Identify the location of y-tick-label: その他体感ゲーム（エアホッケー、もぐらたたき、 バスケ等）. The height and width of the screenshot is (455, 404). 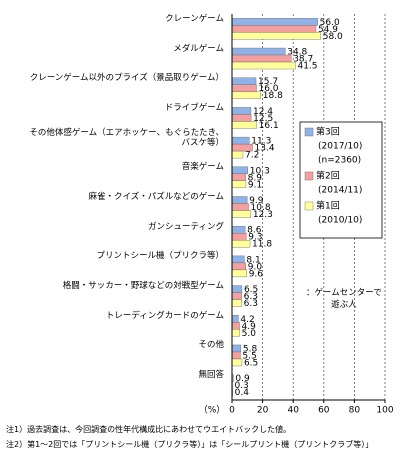
(126, 137).